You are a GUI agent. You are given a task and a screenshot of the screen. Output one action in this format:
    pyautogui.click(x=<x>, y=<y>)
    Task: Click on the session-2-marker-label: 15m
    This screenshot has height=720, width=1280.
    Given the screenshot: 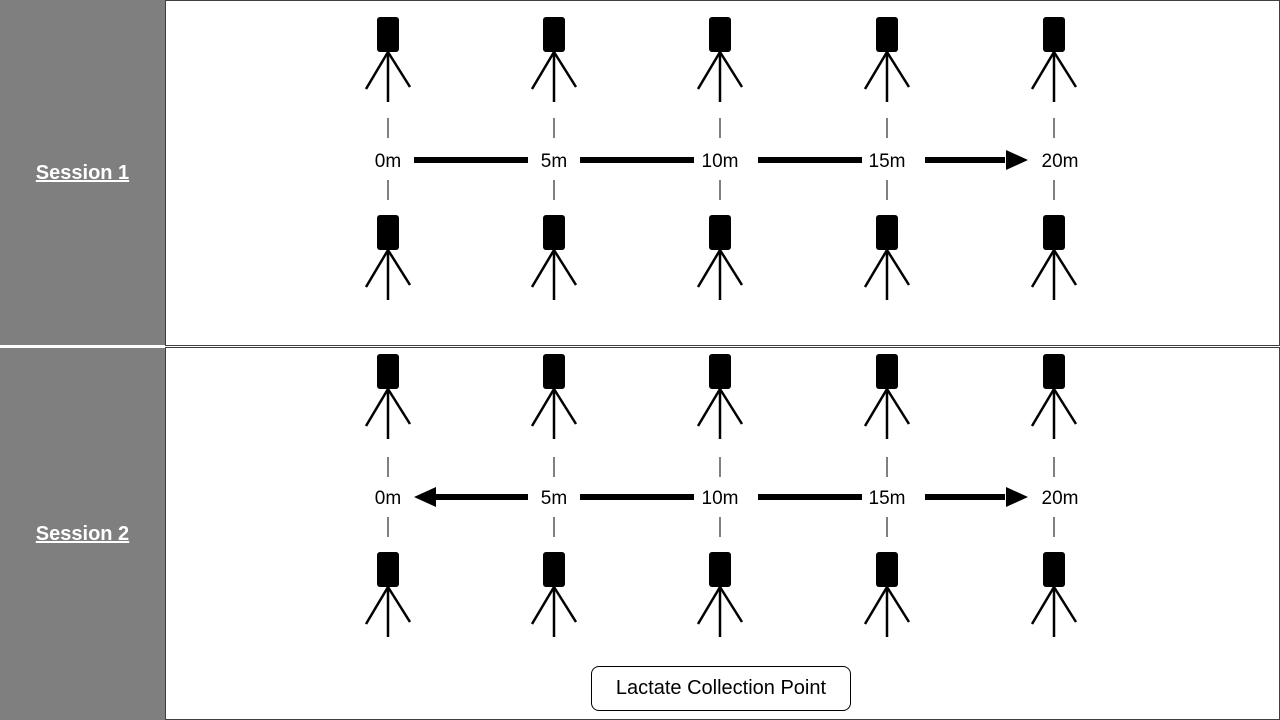 What is the action you would take?
    pyautogui.click(x=887, y=498)
    